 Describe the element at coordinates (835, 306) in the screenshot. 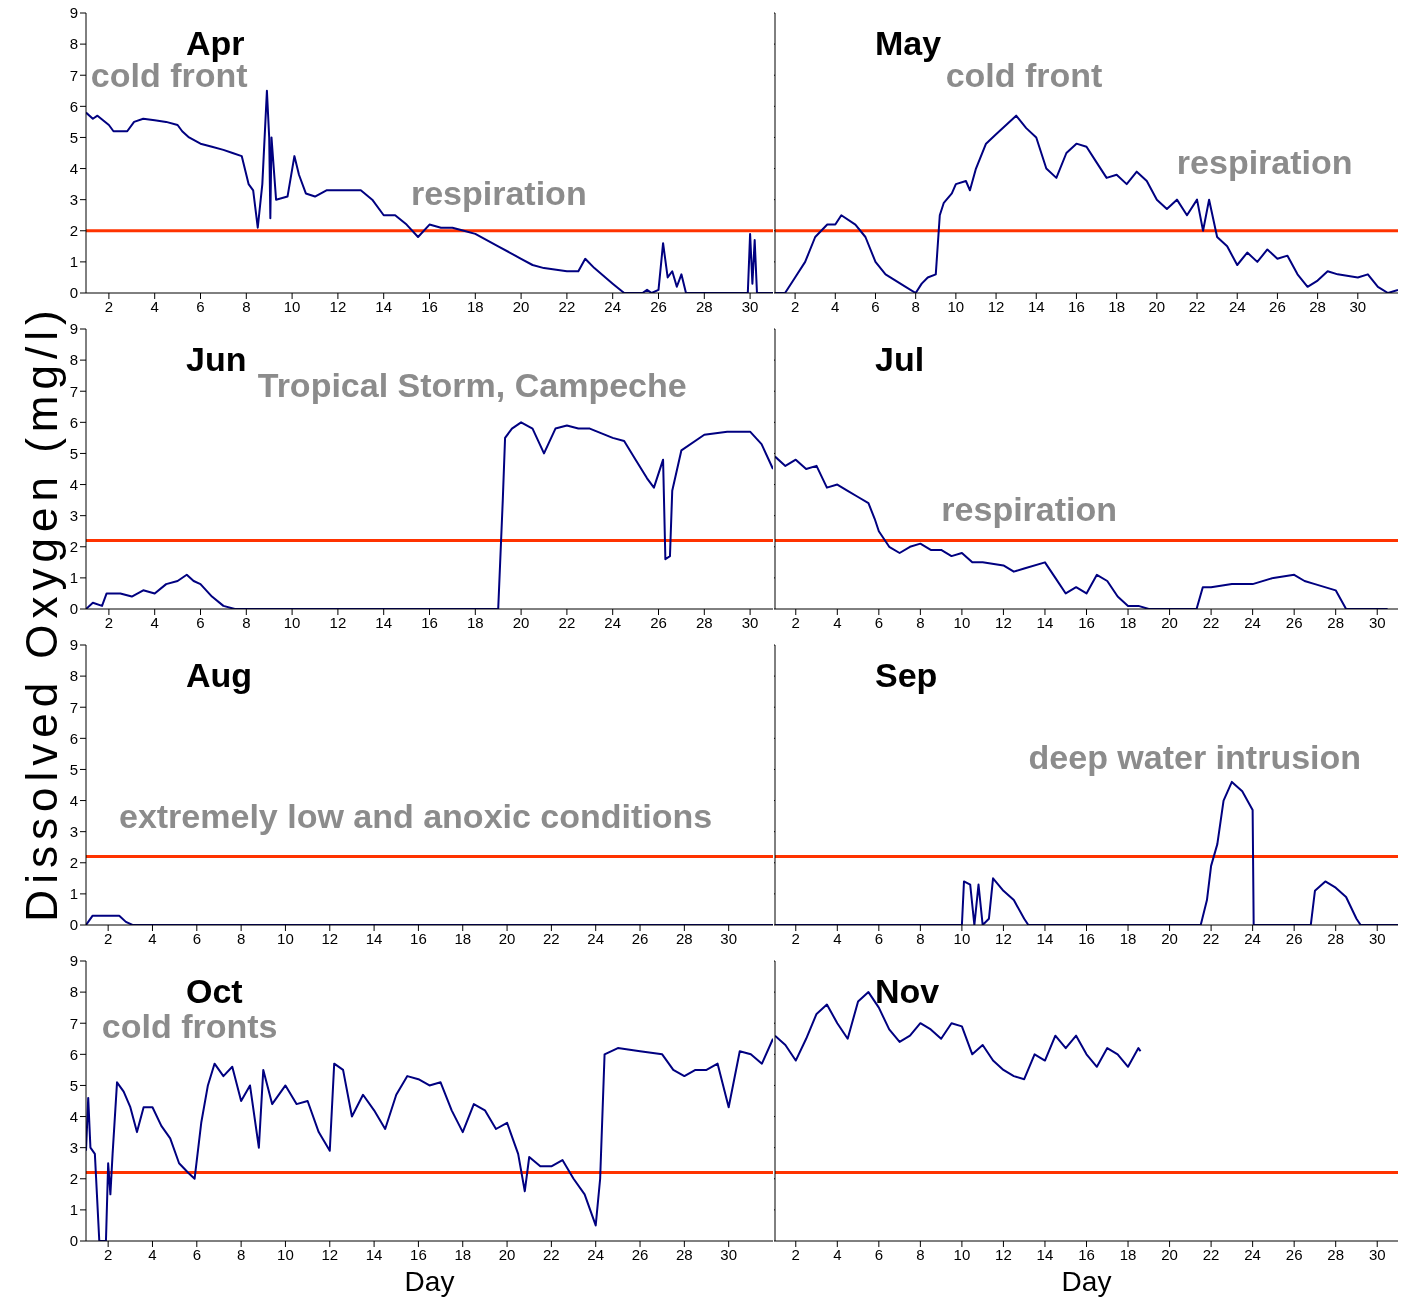

I see `x-tick-label: 4` at that location.